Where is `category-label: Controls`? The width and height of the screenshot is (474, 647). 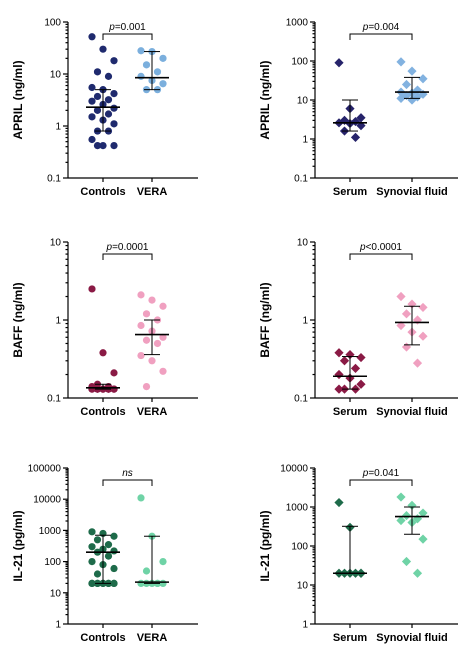
category-label: Controls is located at coordinates (102, 412).